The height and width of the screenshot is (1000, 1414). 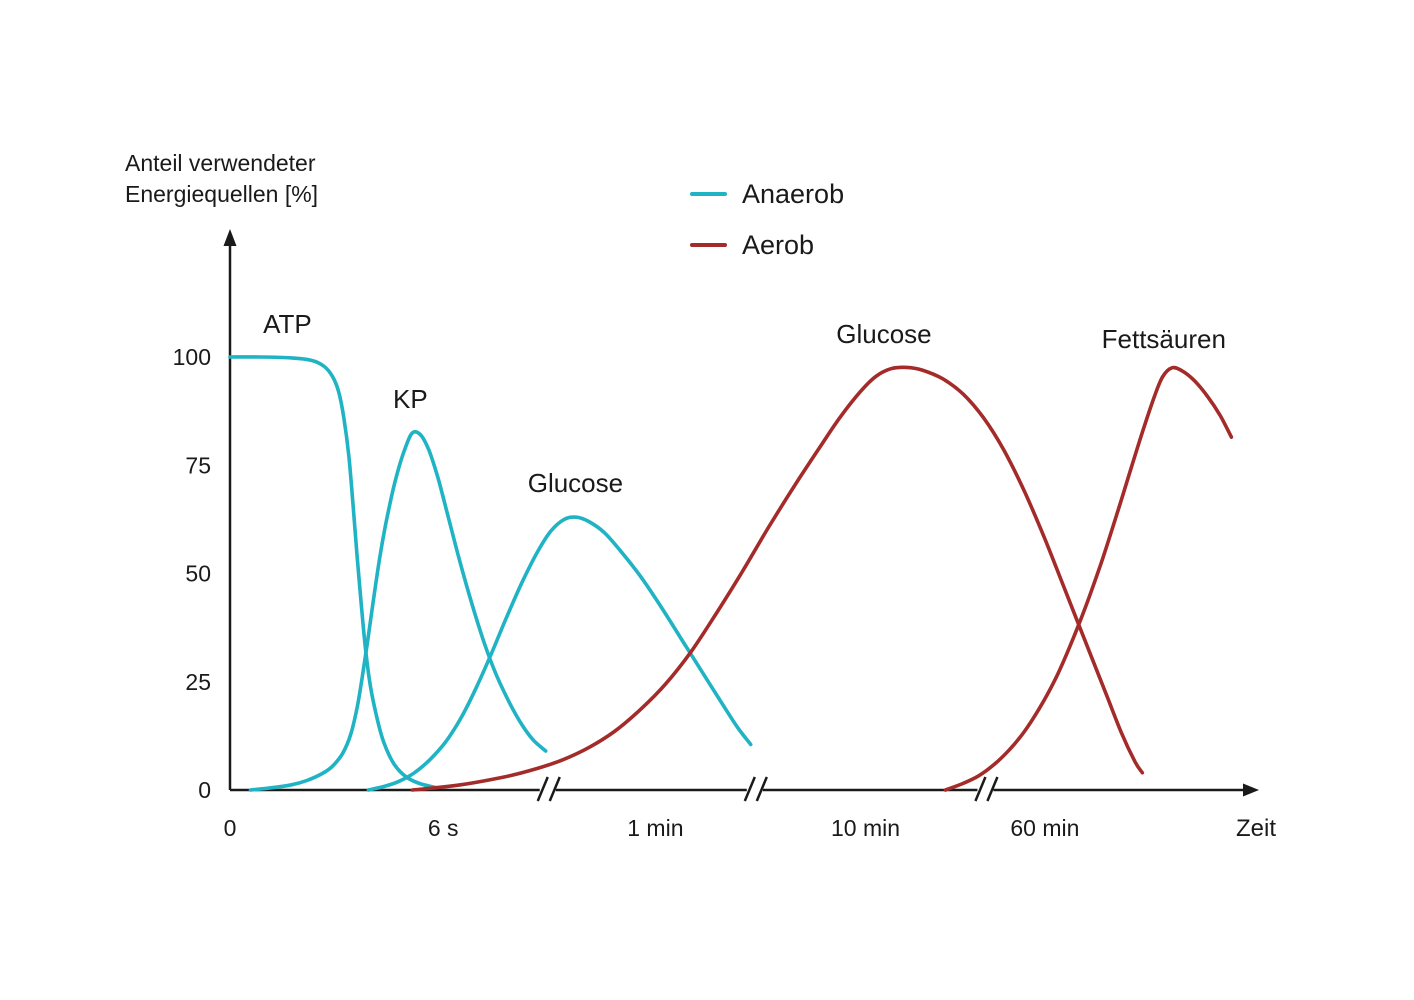 What do you see at coordinates (221, 179) in the screenshot?
I see `y-axis-title: Anteil verwendeter Energiequellen [%]` at bounding box center [221, 179].